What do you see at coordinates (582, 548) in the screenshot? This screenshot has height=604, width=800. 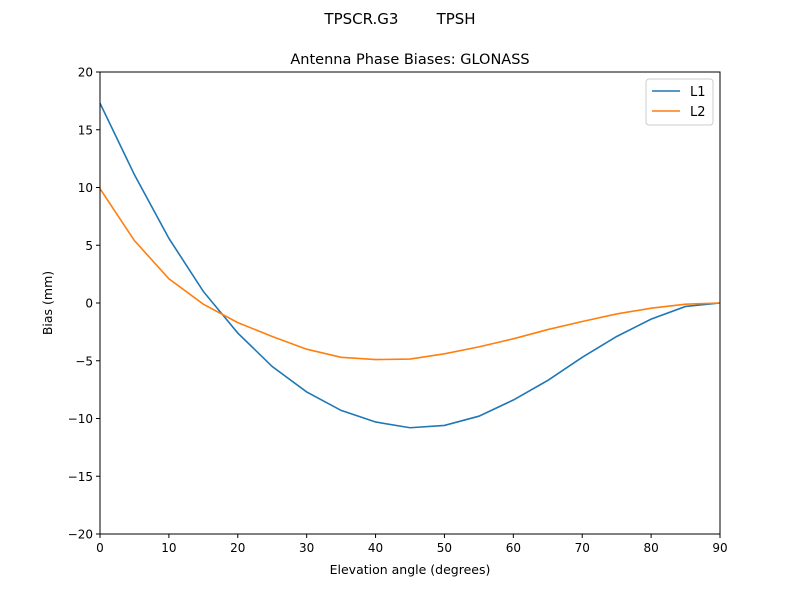 I see `x-tick-label: 70` at bounding box center [582, 548].